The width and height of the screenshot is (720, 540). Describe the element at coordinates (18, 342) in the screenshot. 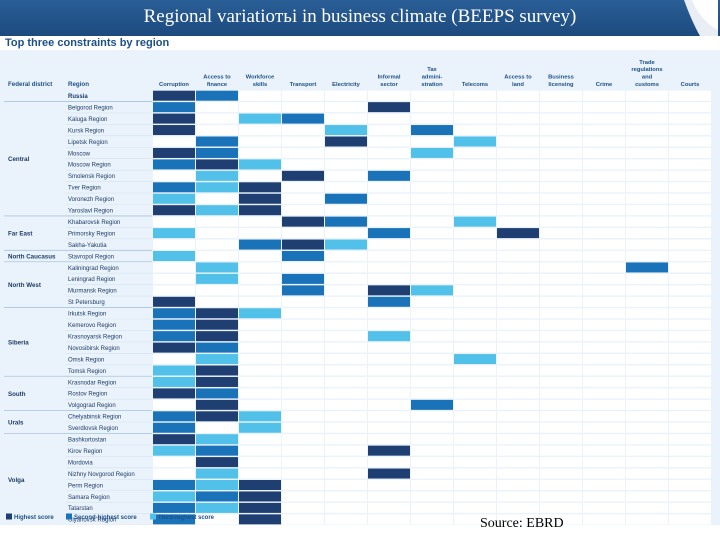

I see `district-label: Siberia` at that location.